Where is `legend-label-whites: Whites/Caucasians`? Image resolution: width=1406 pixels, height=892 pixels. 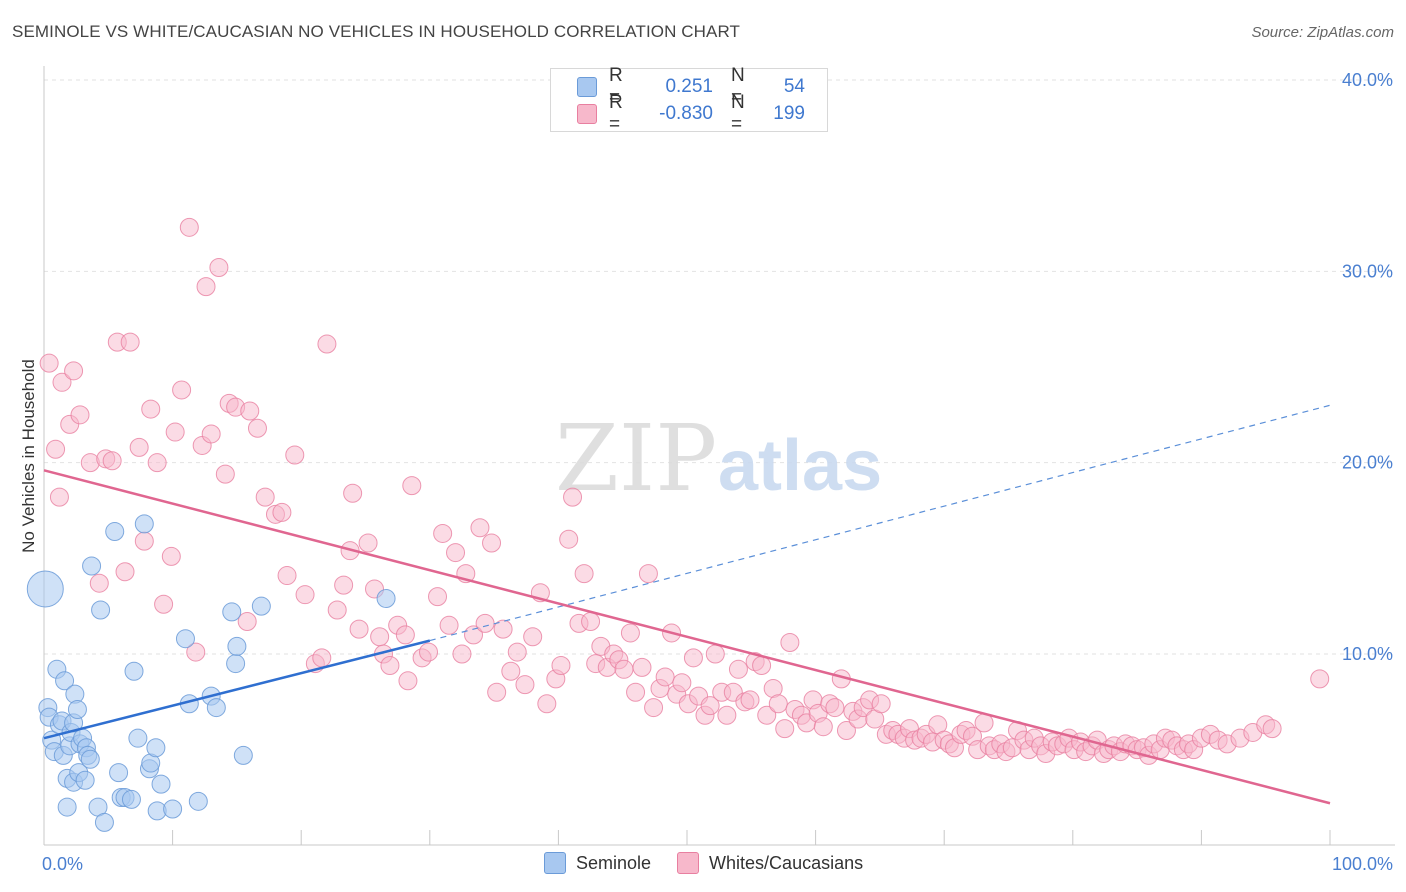 legend-label-whites: Whites/Caucasians is located at coordinates (786, 862).